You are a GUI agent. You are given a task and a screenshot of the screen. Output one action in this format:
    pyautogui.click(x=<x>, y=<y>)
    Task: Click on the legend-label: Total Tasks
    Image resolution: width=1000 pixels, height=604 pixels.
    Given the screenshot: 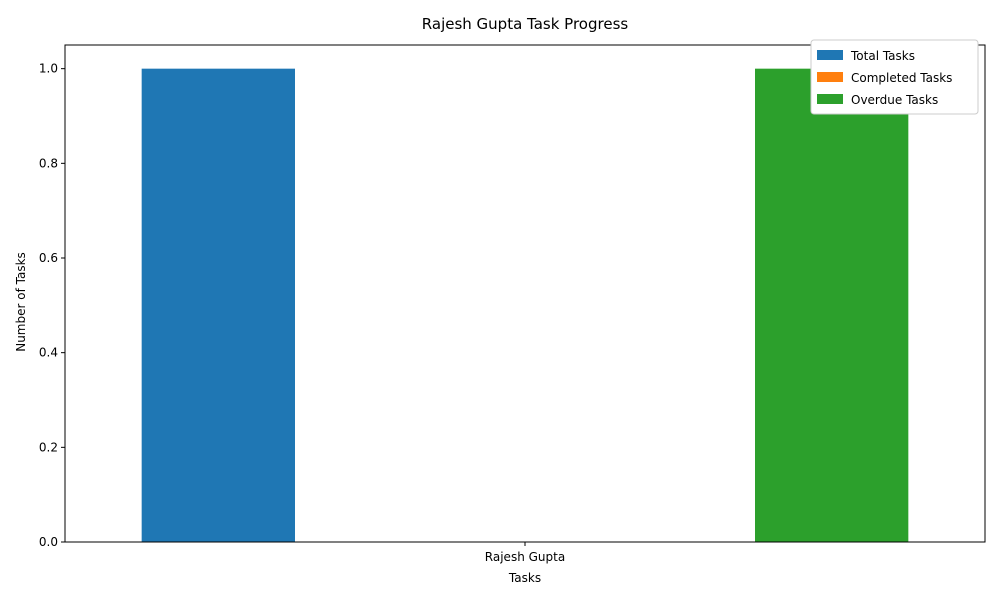 What is the action you would take?
    pyautogui.click(x=882, y=56)
    